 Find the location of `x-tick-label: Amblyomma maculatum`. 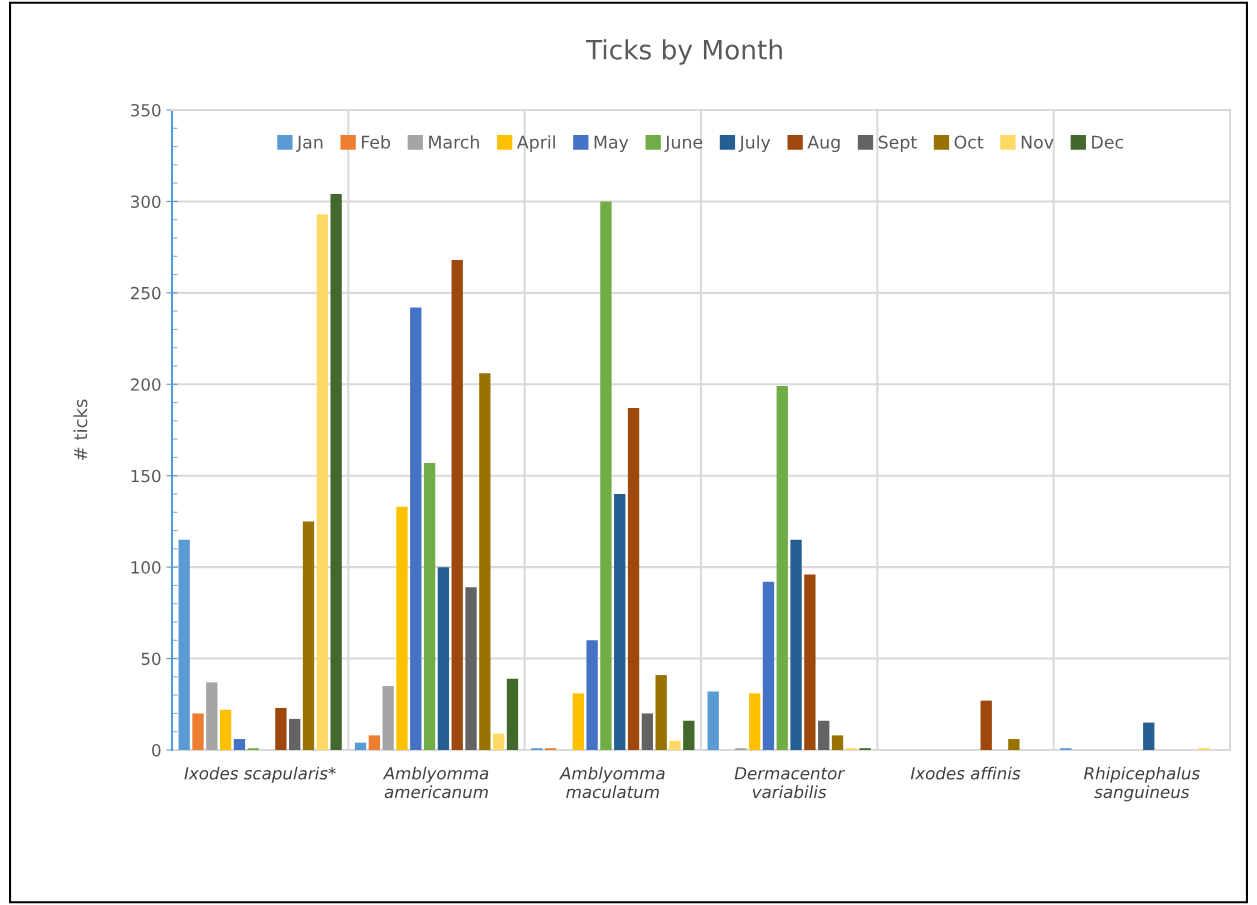

x-tick-label: Amblyomma maculatum is located at coordinates (612, 782).